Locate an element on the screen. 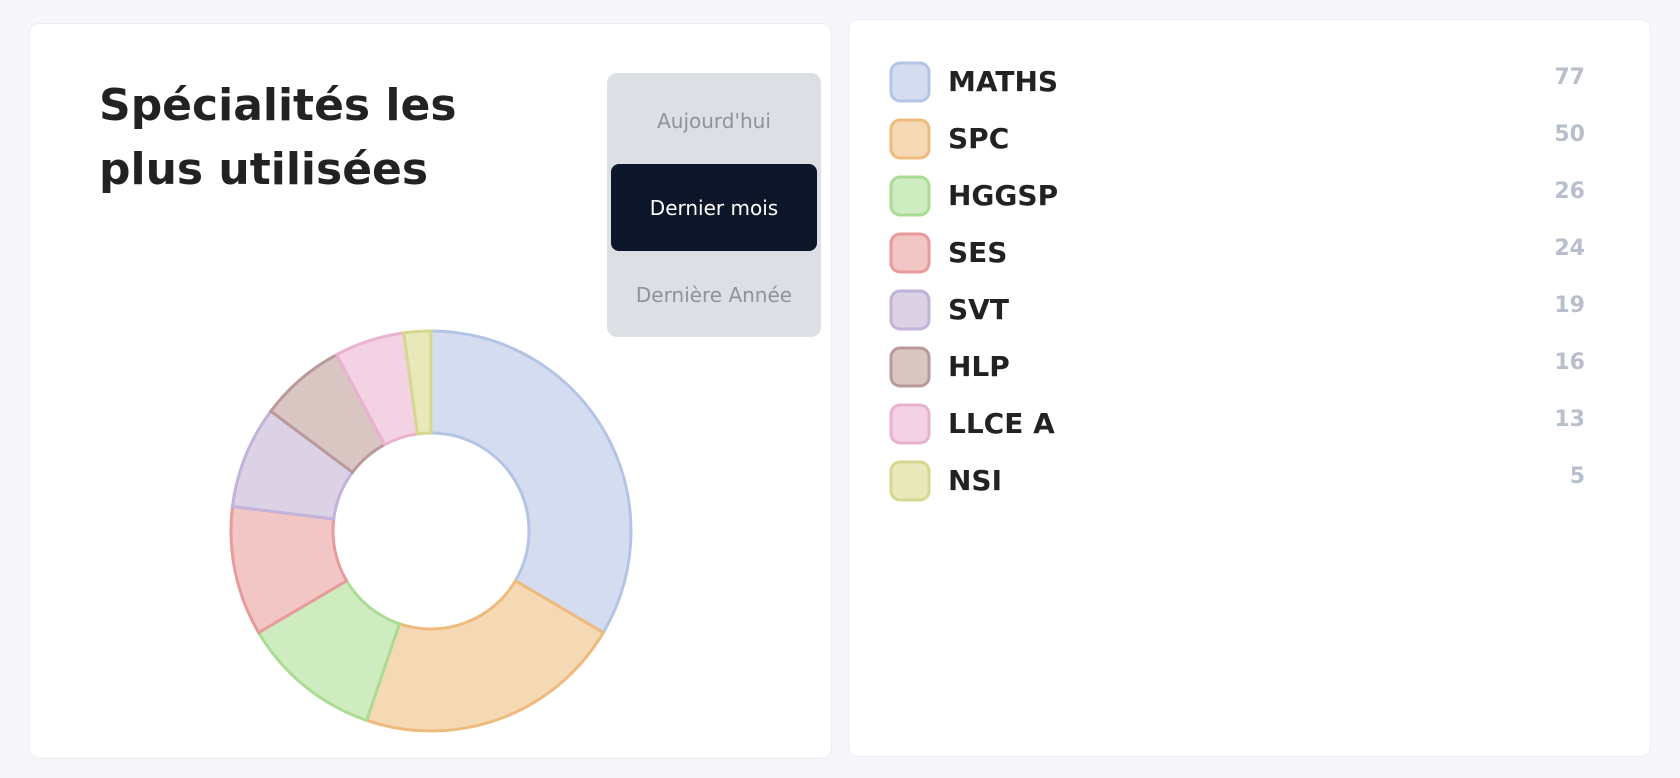 Image resolution: width=1680 pixels, height=778 pixels. filter-button: Aujourd'hui is located at coordinates (714, 120).